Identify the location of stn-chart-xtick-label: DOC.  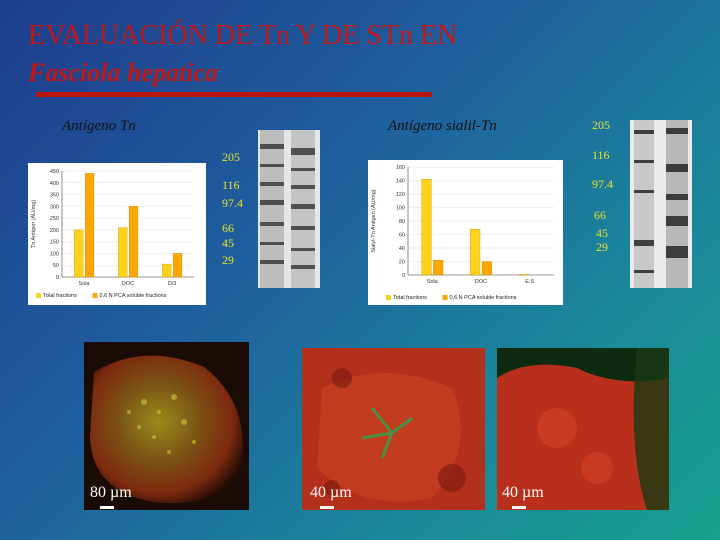
(481, 282).